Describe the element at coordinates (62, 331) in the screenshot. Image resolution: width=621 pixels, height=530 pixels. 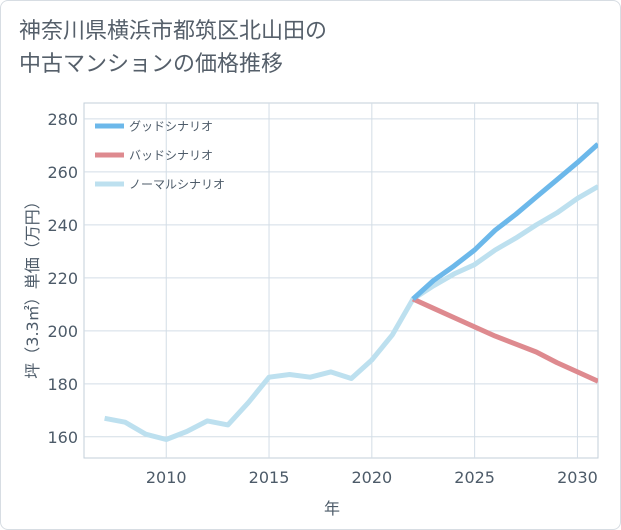
I see `y-tick-label: 200` at that location.